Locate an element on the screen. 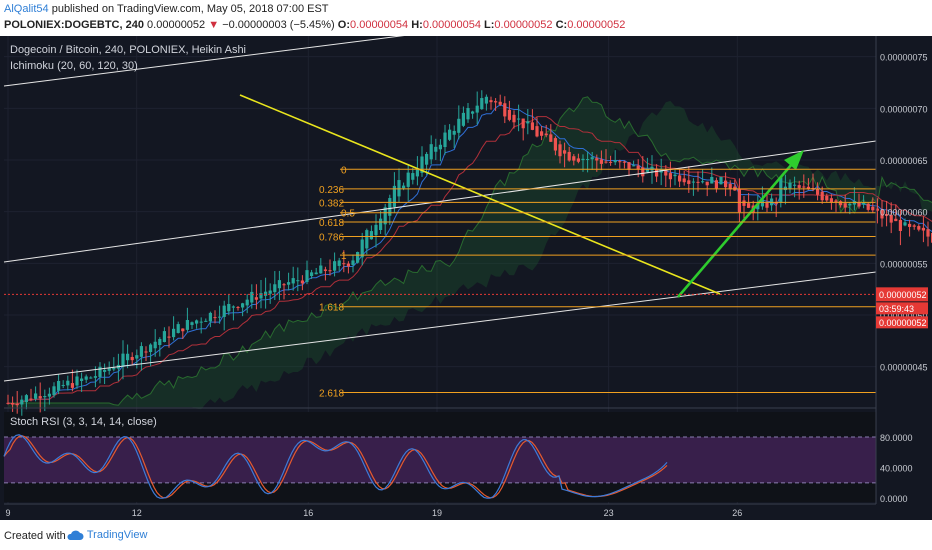 This screenshot has height=550, width=932. low-label: L: is located at coordinates (489, 25).